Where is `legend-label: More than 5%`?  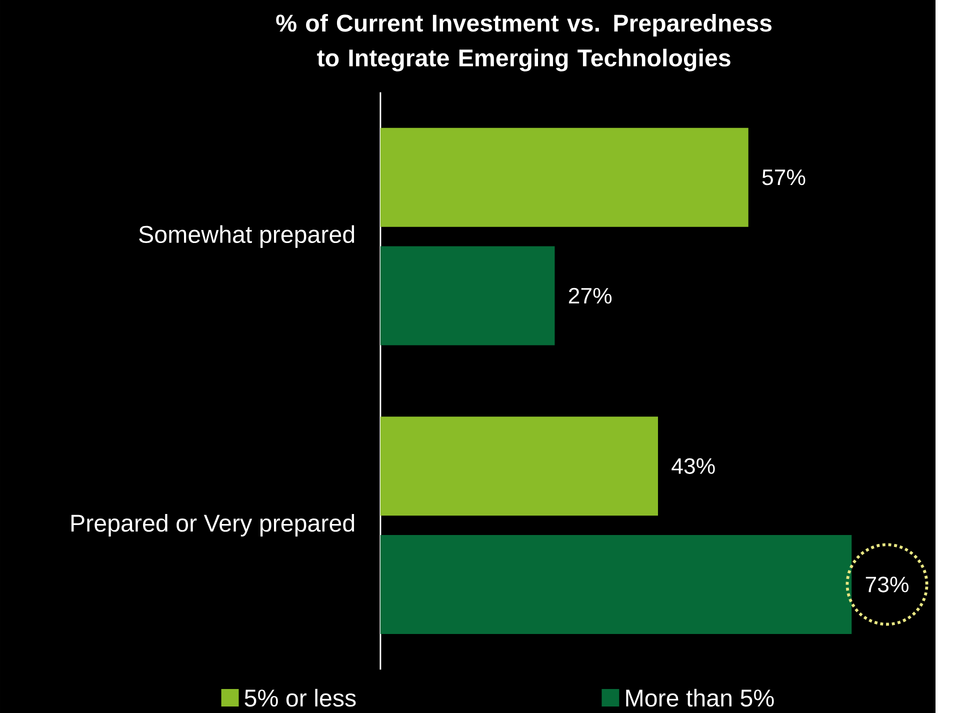 legend-label: More than 5% is located at coordinates (700, 697).